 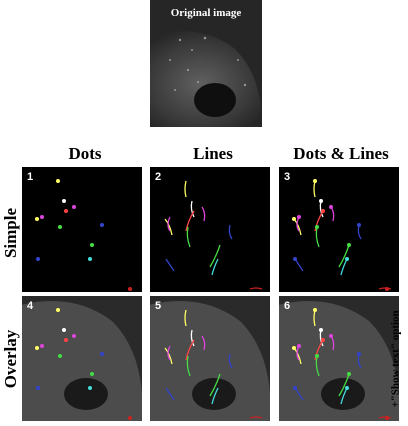 What do you see at coordinates (10, 233) in the screenshot?
I see `row-header-simple: Simple` at bounding box center [10, 233].